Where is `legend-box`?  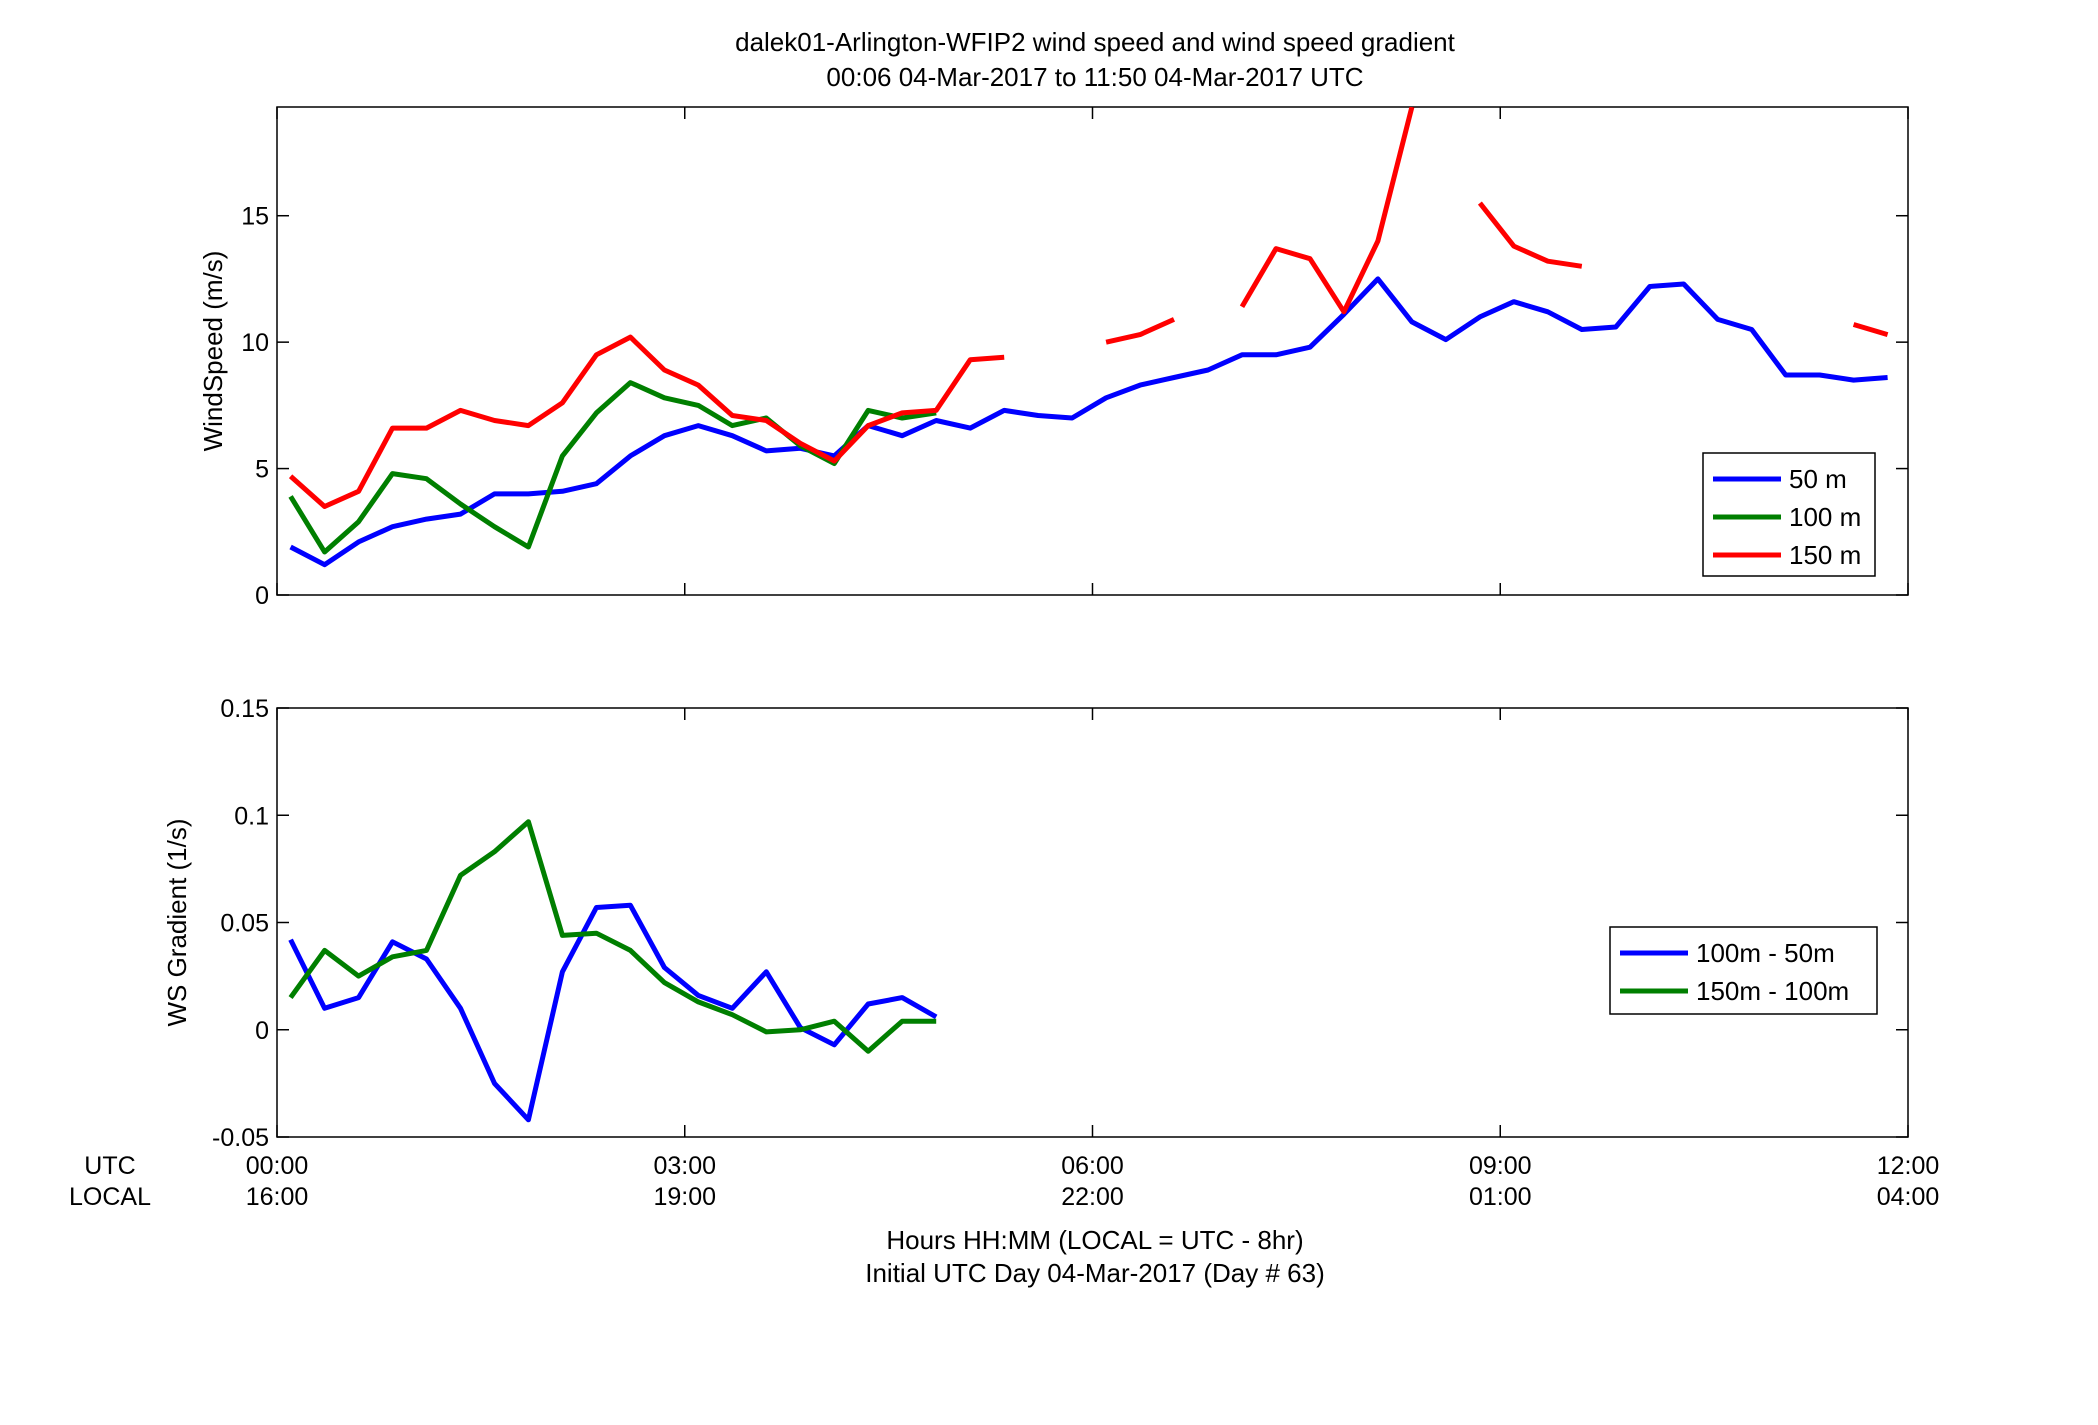 legend-box is located at coordinates (1743, 970).